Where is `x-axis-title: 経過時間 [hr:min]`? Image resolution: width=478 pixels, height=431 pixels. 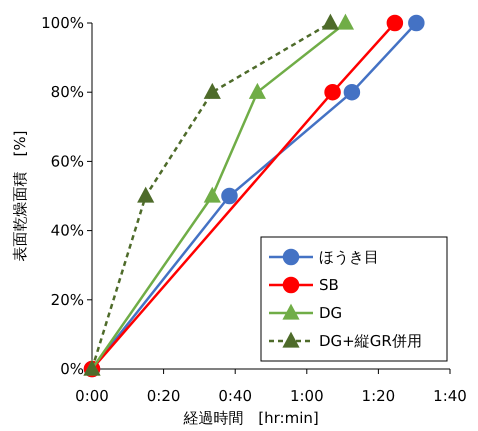
x-axis-title: 経過時間 [hr:min] is located at coordinates (250, 418).